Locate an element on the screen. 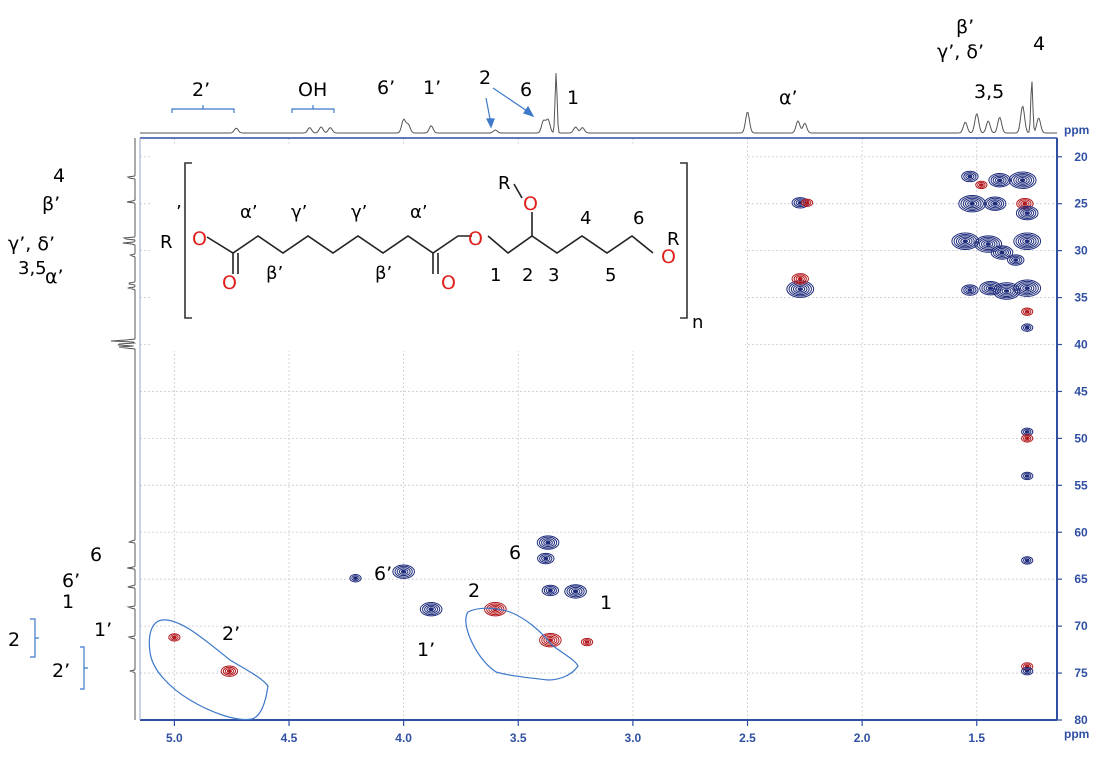  left-label-4: 4 is located at coordinates (59, 176).